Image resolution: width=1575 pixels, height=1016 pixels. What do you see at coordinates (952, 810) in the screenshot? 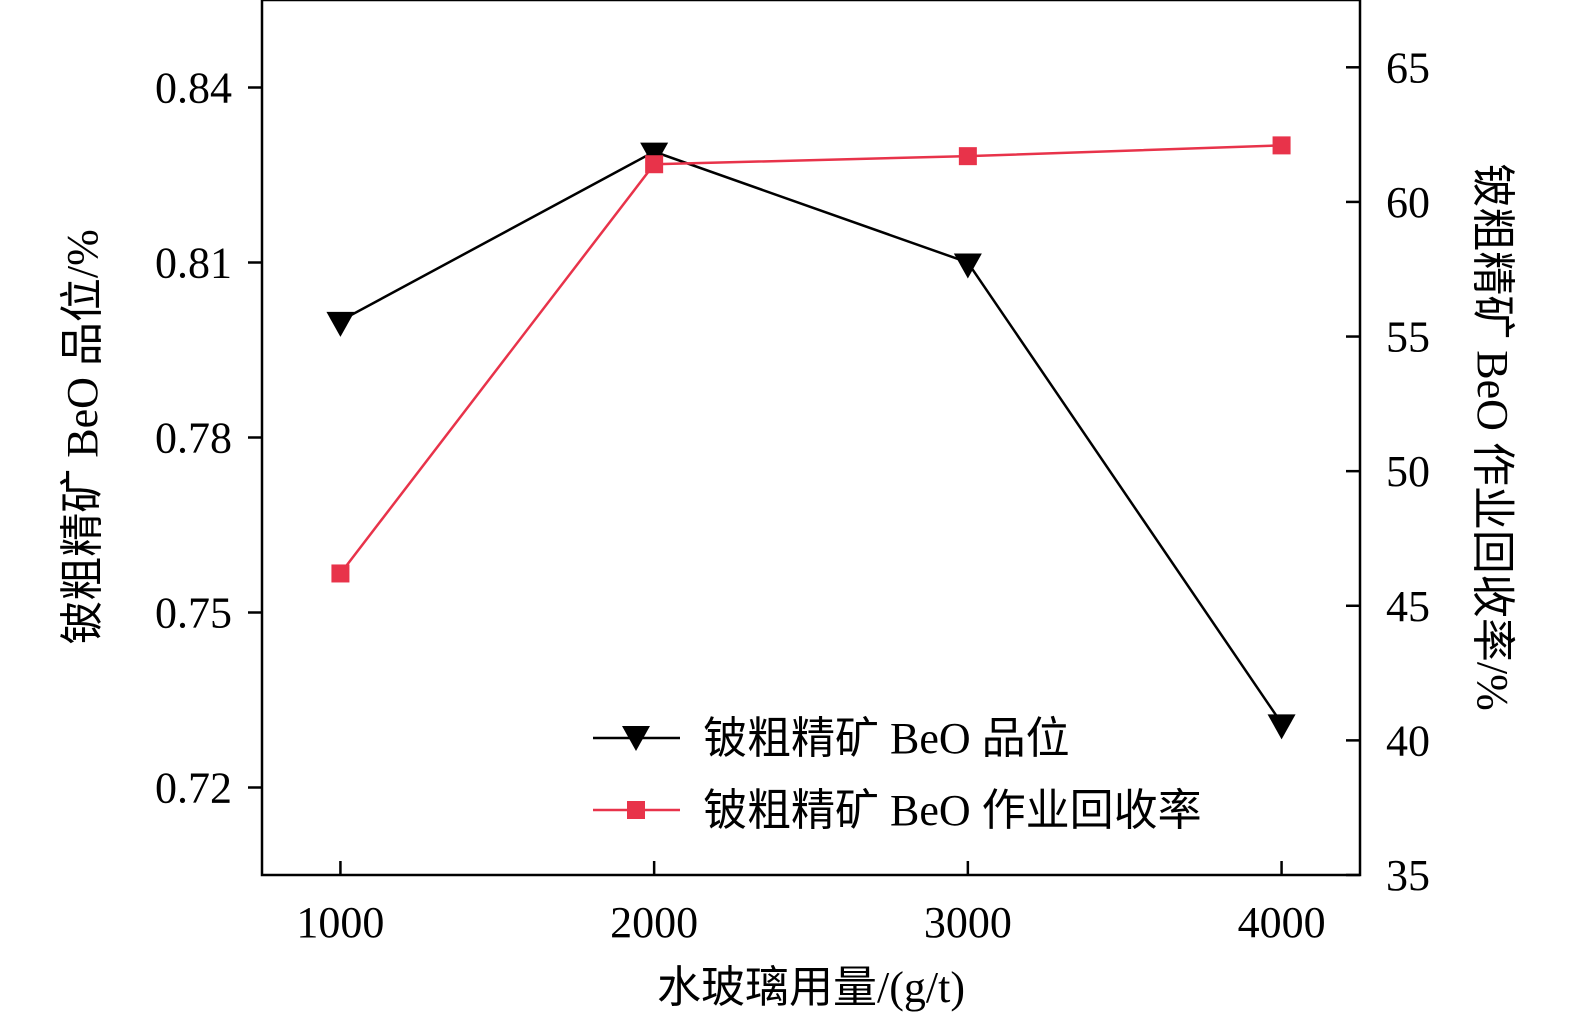
I see `legend-label-recovery: 铍粗精矿 BeO 作业回收率` at bounding box center [952, 810].